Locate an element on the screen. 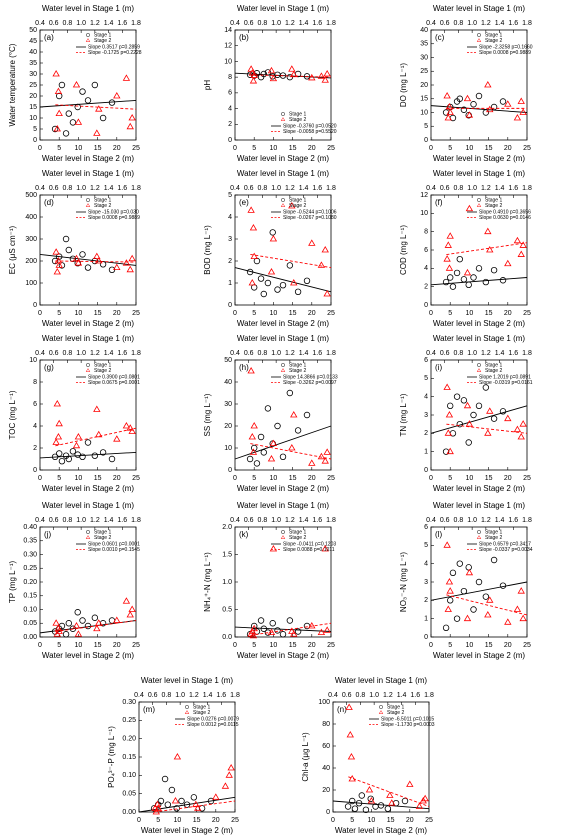  x-tick-label: 10 is located at coordinates (274, 148).